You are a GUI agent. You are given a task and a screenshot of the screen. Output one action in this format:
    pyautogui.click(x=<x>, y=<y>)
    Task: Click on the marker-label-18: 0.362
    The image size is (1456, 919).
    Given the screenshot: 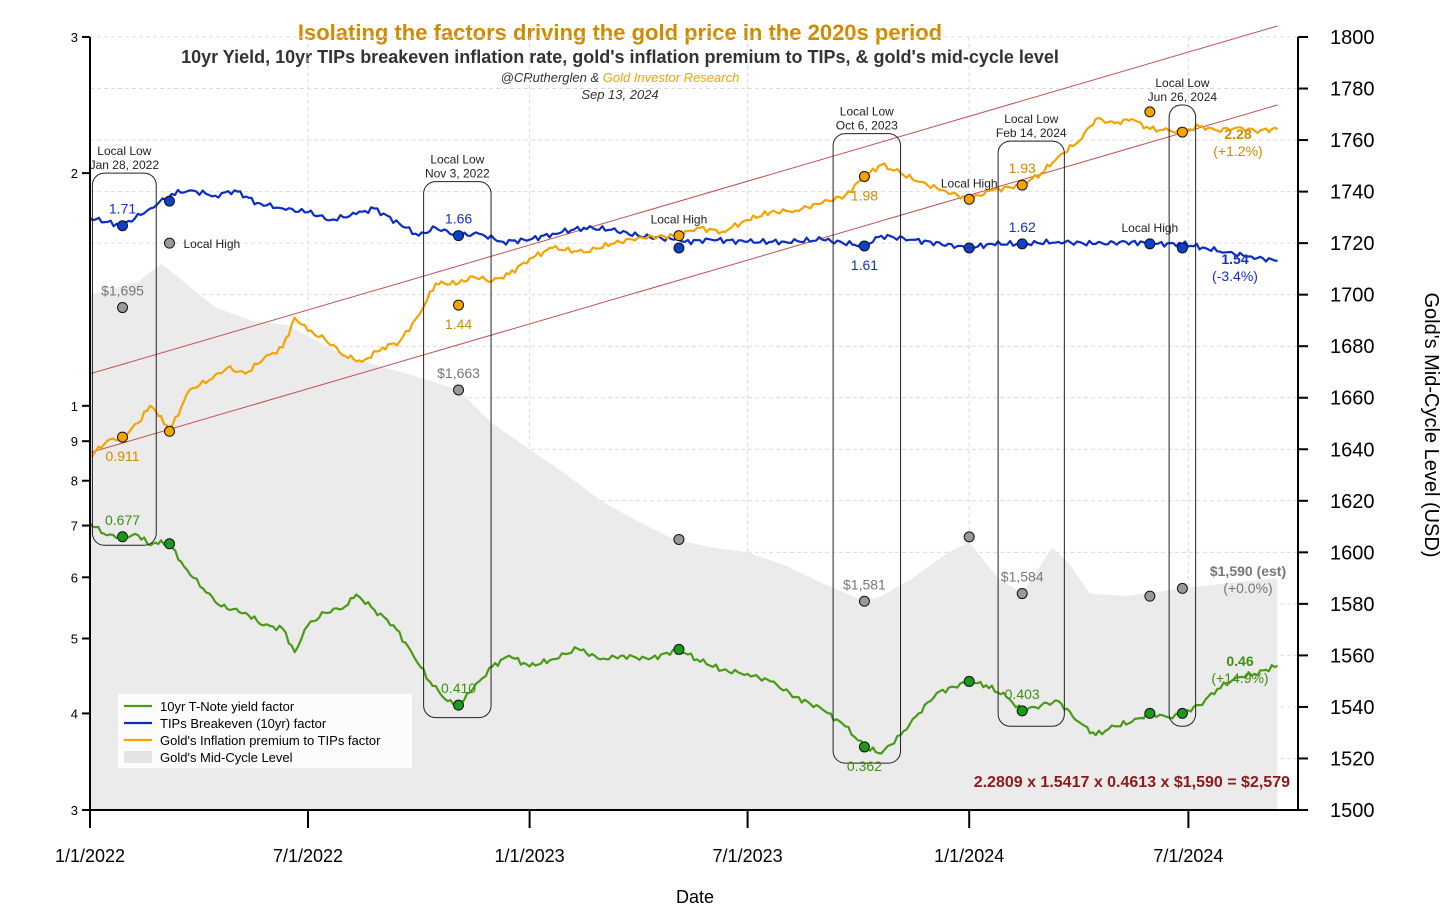 What is the action you would take?
    pyautogui.click(x=864, y=766)
    